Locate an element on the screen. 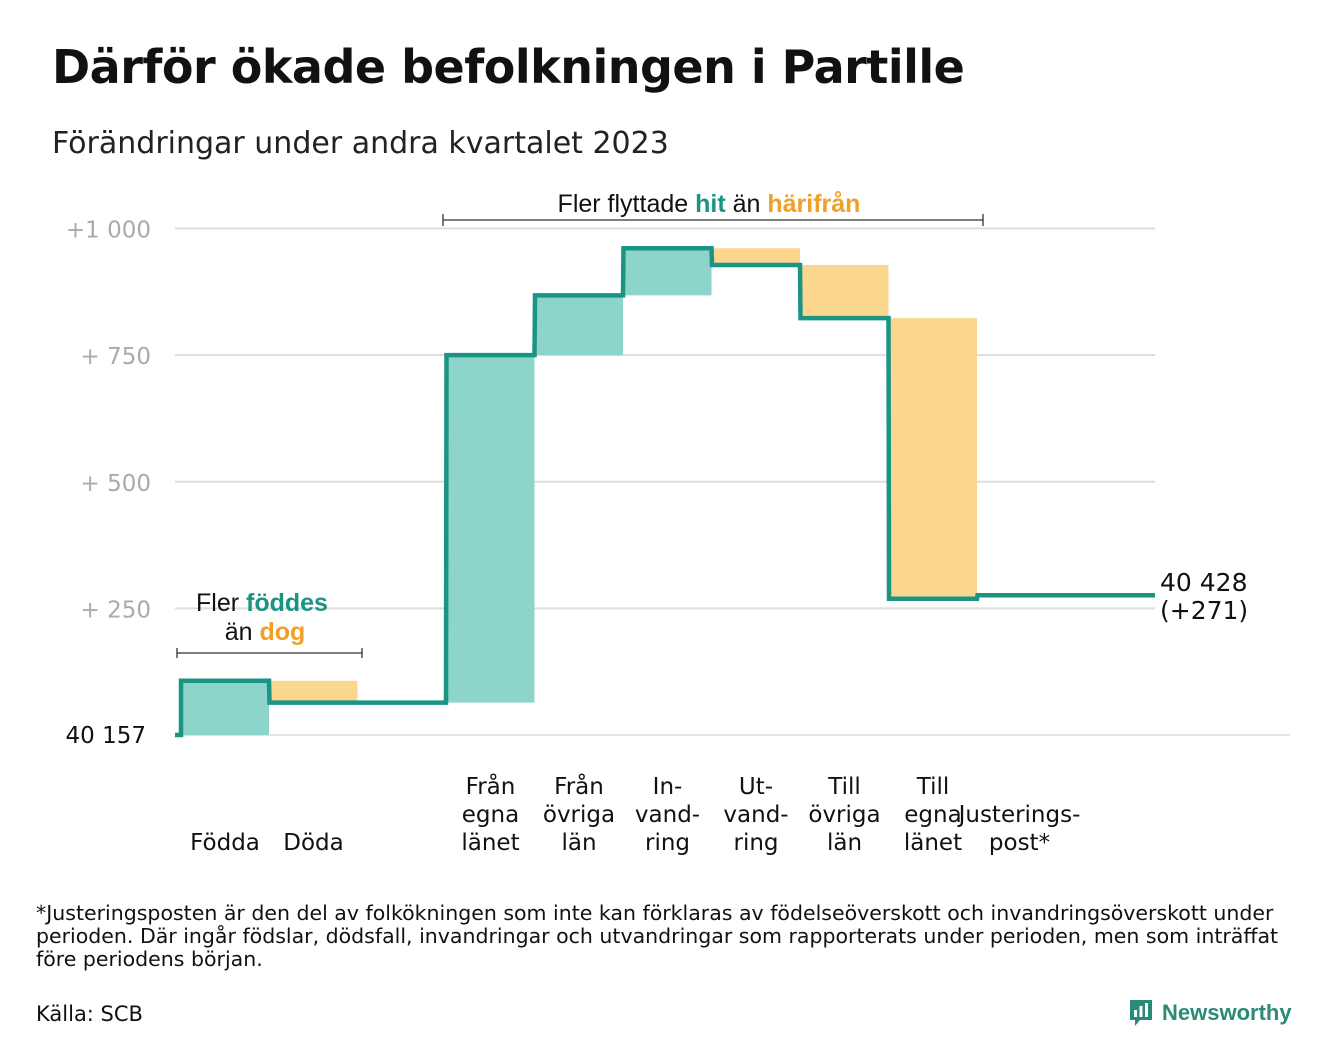 The image size is (1340, 1060). x-tick-label-0-0: Födda is located at coordinates (225, 843).